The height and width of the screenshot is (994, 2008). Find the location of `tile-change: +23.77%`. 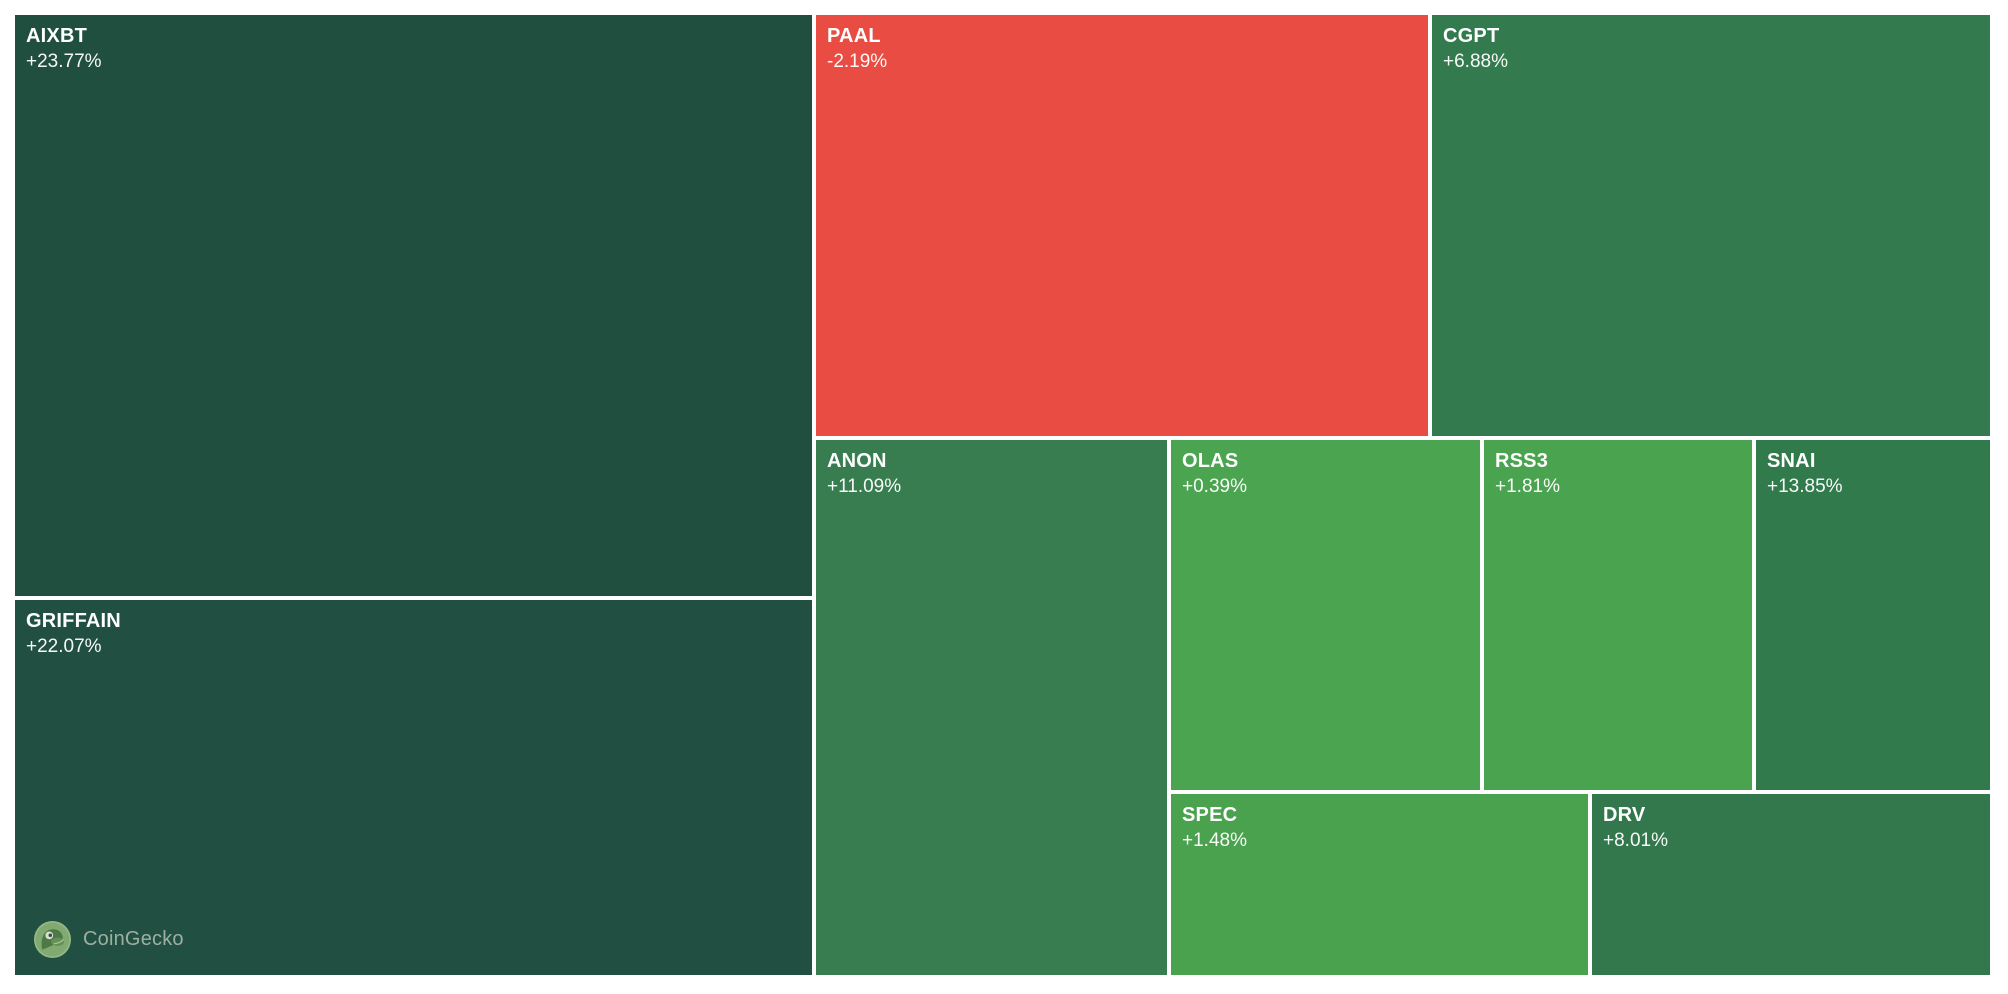

tile-change: +23.77% is located at coordinates (64, 61).